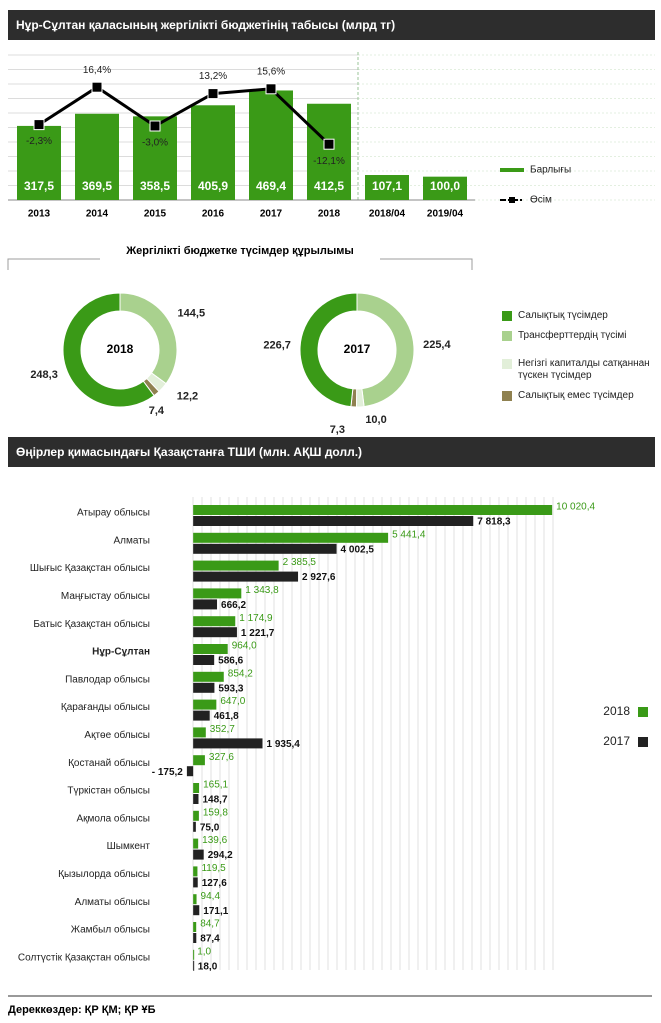 The width and height of the screenshot is (661, 1023). What do you see at coordinates (214, 800) in the screenshot?
I see `data-label: 148,7` at bounding box center [214, 800].